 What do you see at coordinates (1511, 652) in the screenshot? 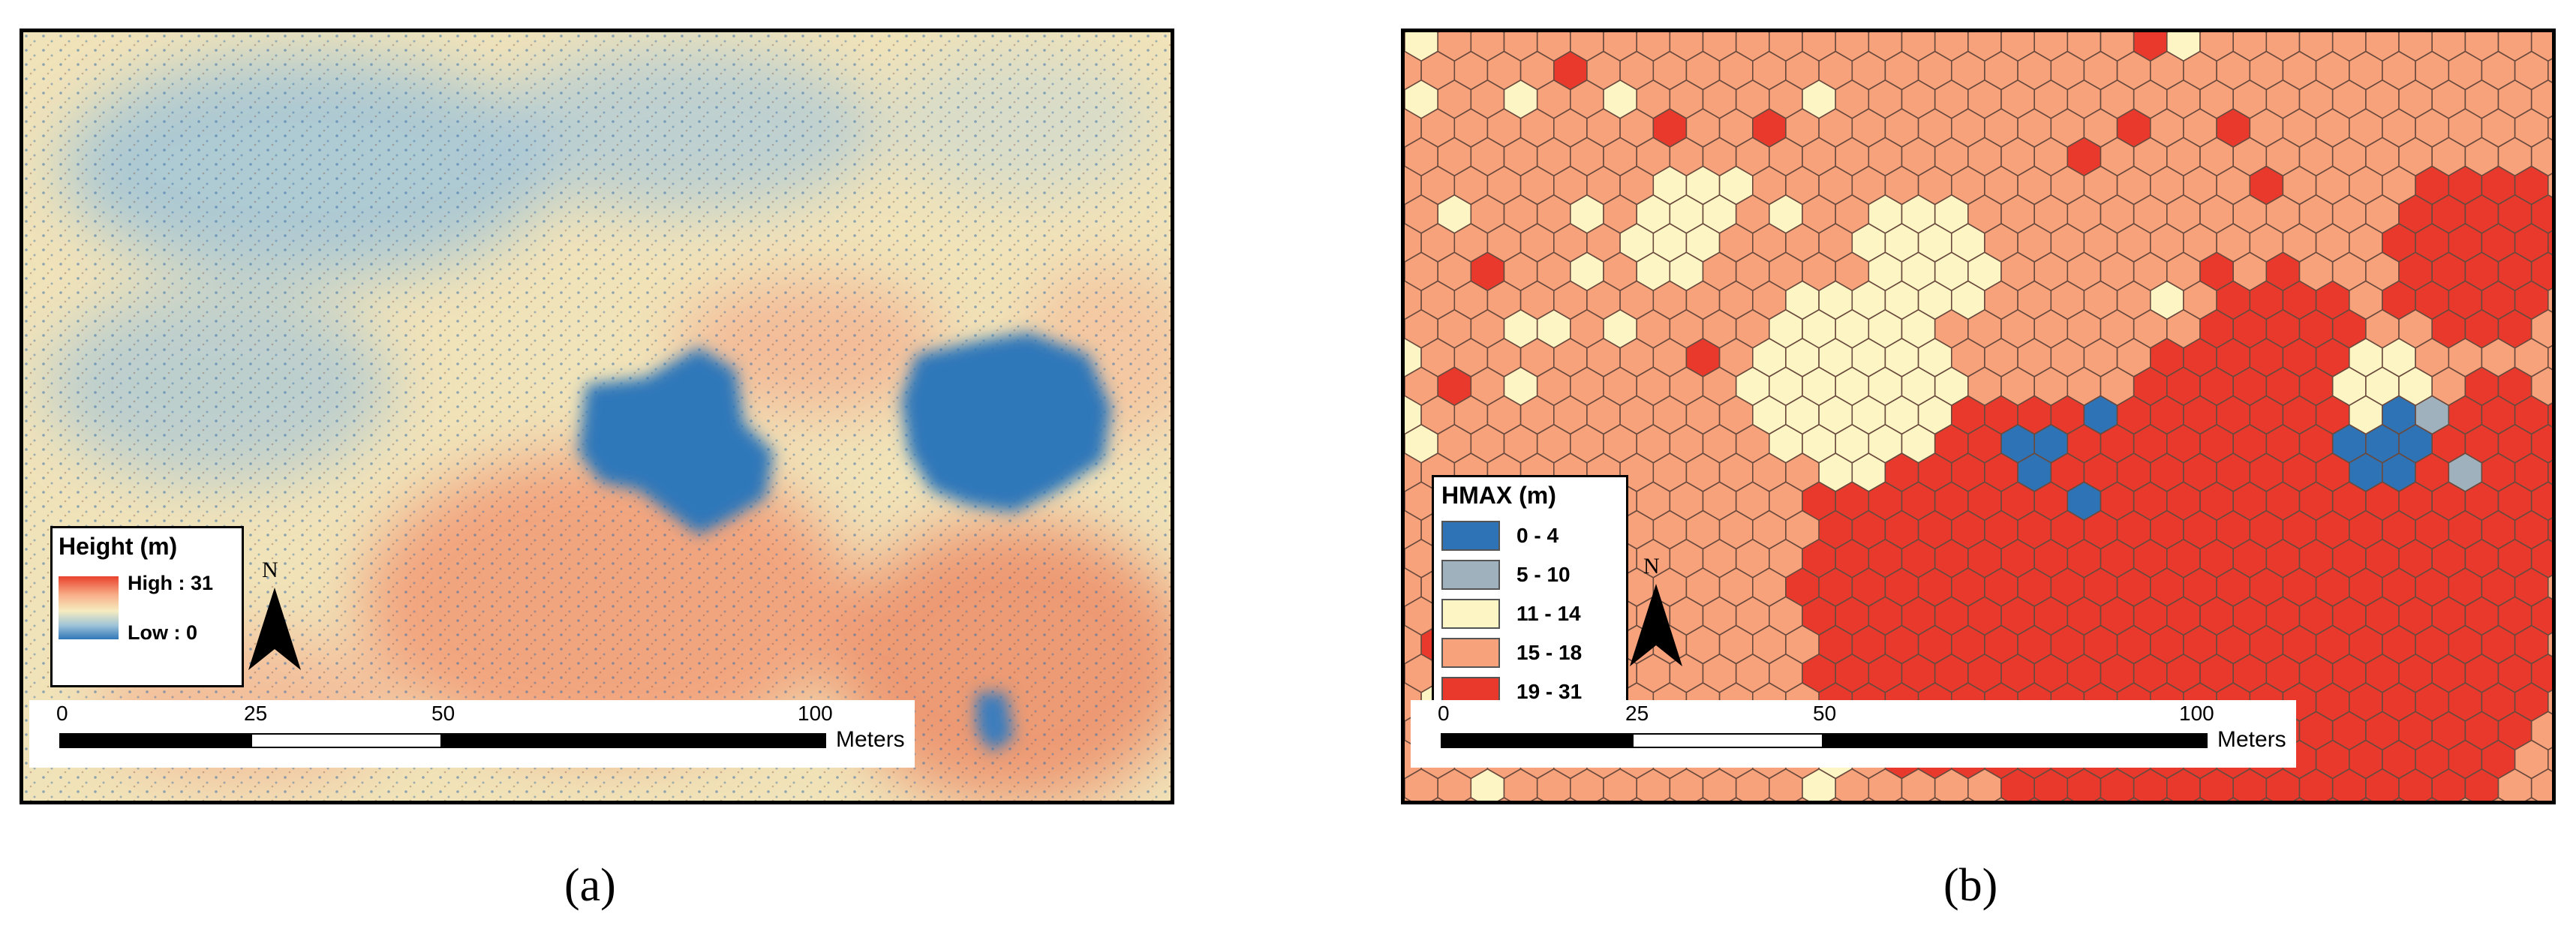
I see `legend-class: 15 - 18` at bounding box center [1511, 652].